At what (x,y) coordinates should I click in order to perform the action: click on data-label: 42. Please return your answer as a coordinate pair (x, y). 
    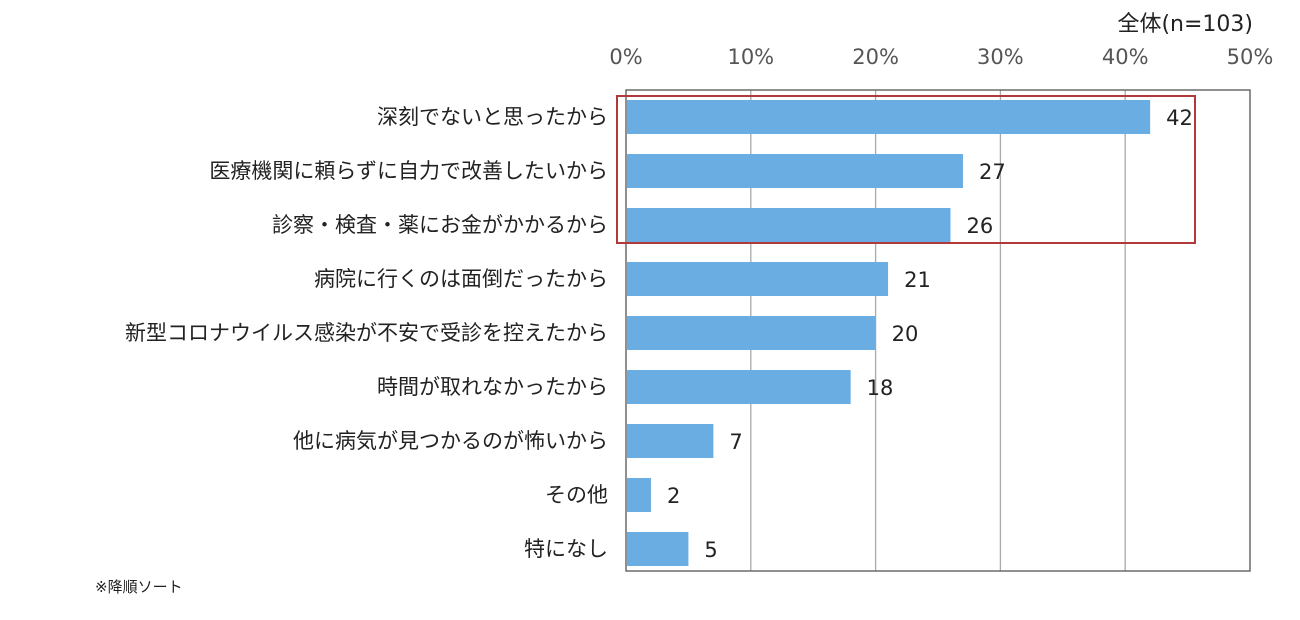
    Looking at the image, I should click on (1179, 118).